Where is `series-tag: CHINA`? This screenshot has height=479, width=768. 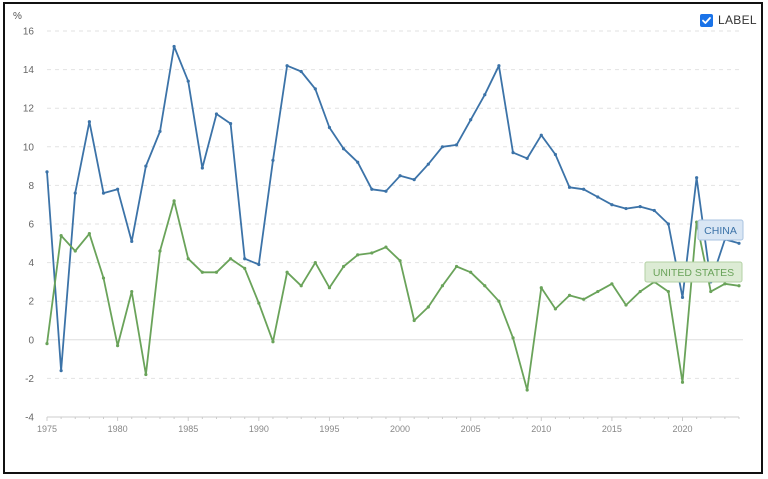 series-tag: CHINA is located at coordinates (720, 230).